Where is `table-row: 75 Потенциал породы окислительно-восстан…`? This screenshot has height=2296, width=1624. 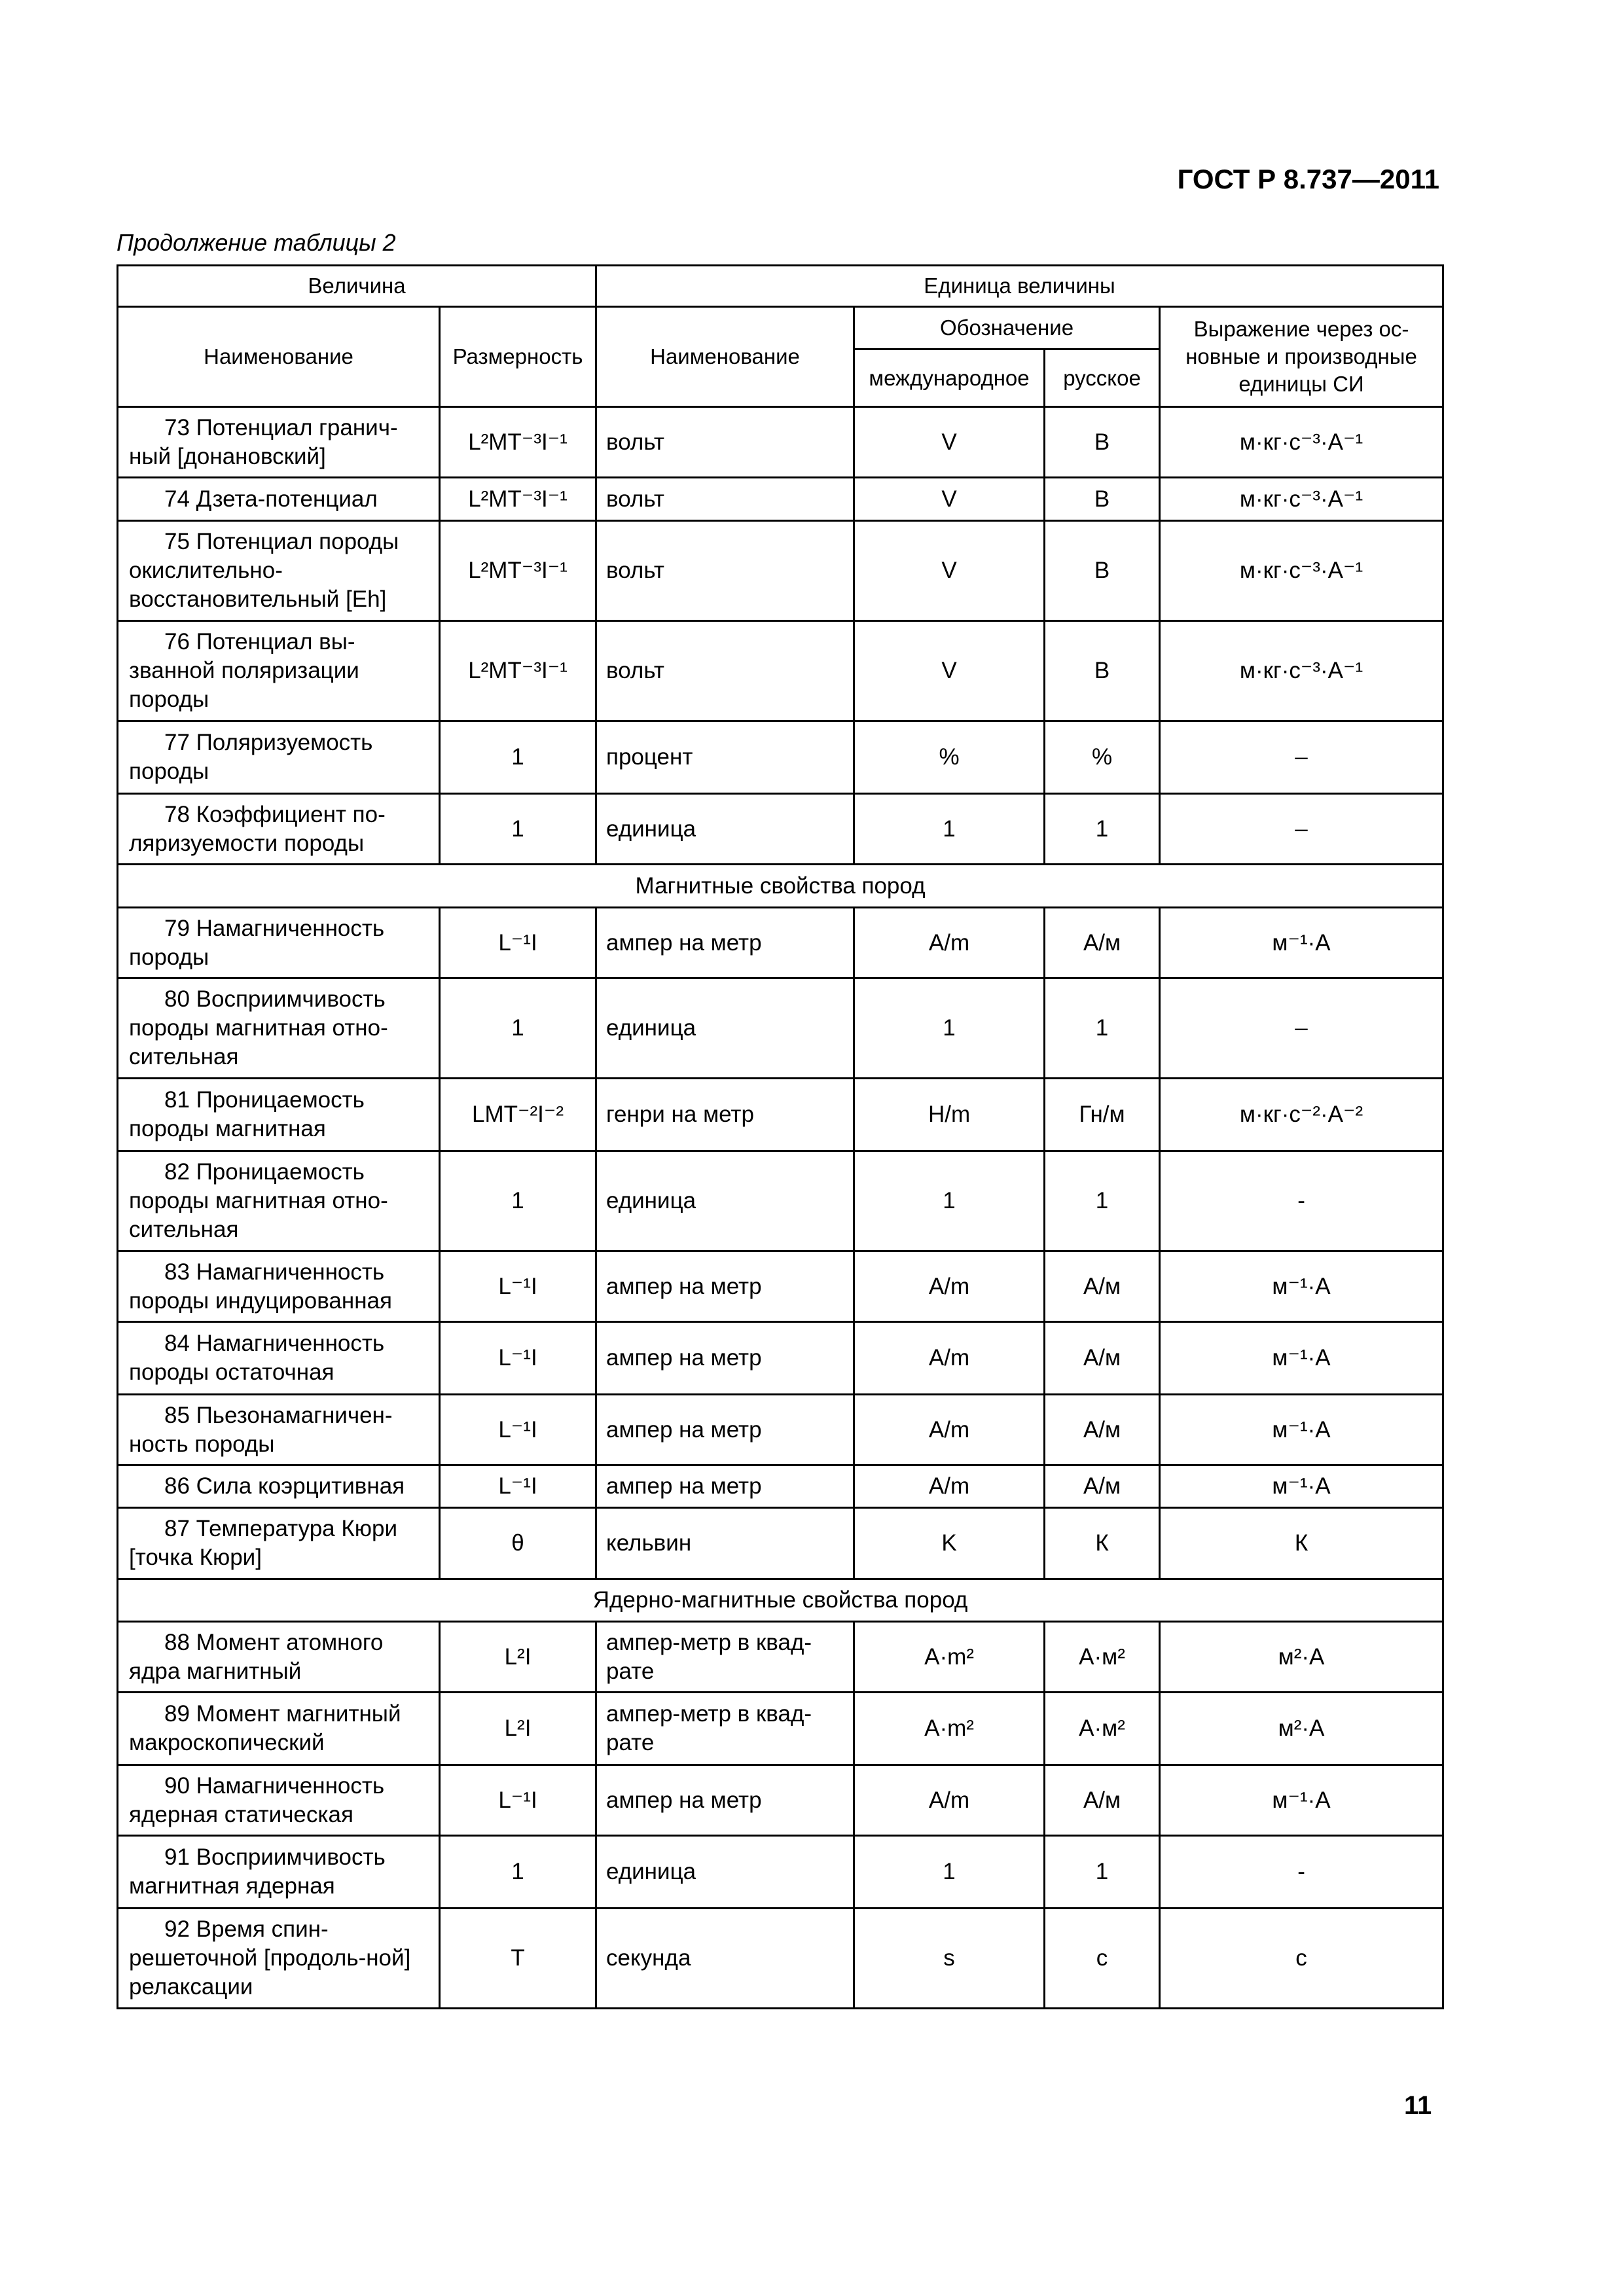 table-row: 75 Потенциал породы окислительно-восстан… is located at coordinates (781, 571).